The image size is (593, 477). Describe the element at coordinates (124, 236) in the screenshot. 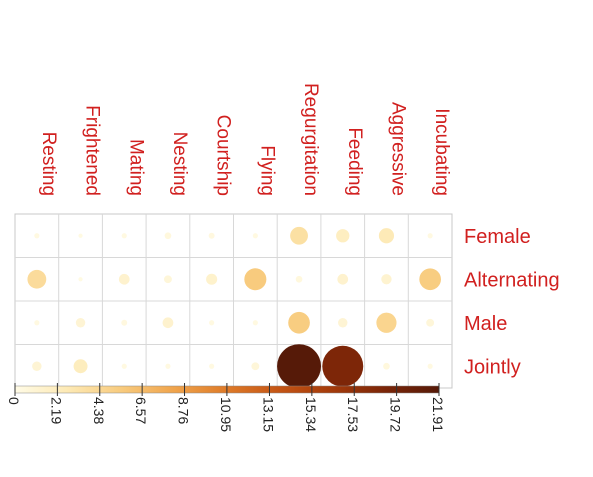

I see `cell-female-mating` at that location.